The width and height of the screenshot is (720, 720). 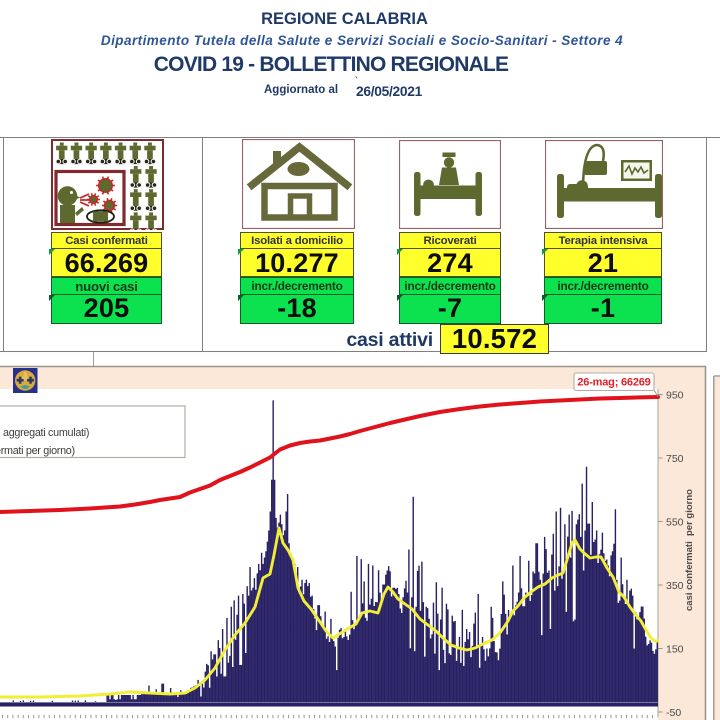 What do you see at coordinates (673, 713) in the screenshot?
I see `svg-text: -50` at bounding box center [673, 713].